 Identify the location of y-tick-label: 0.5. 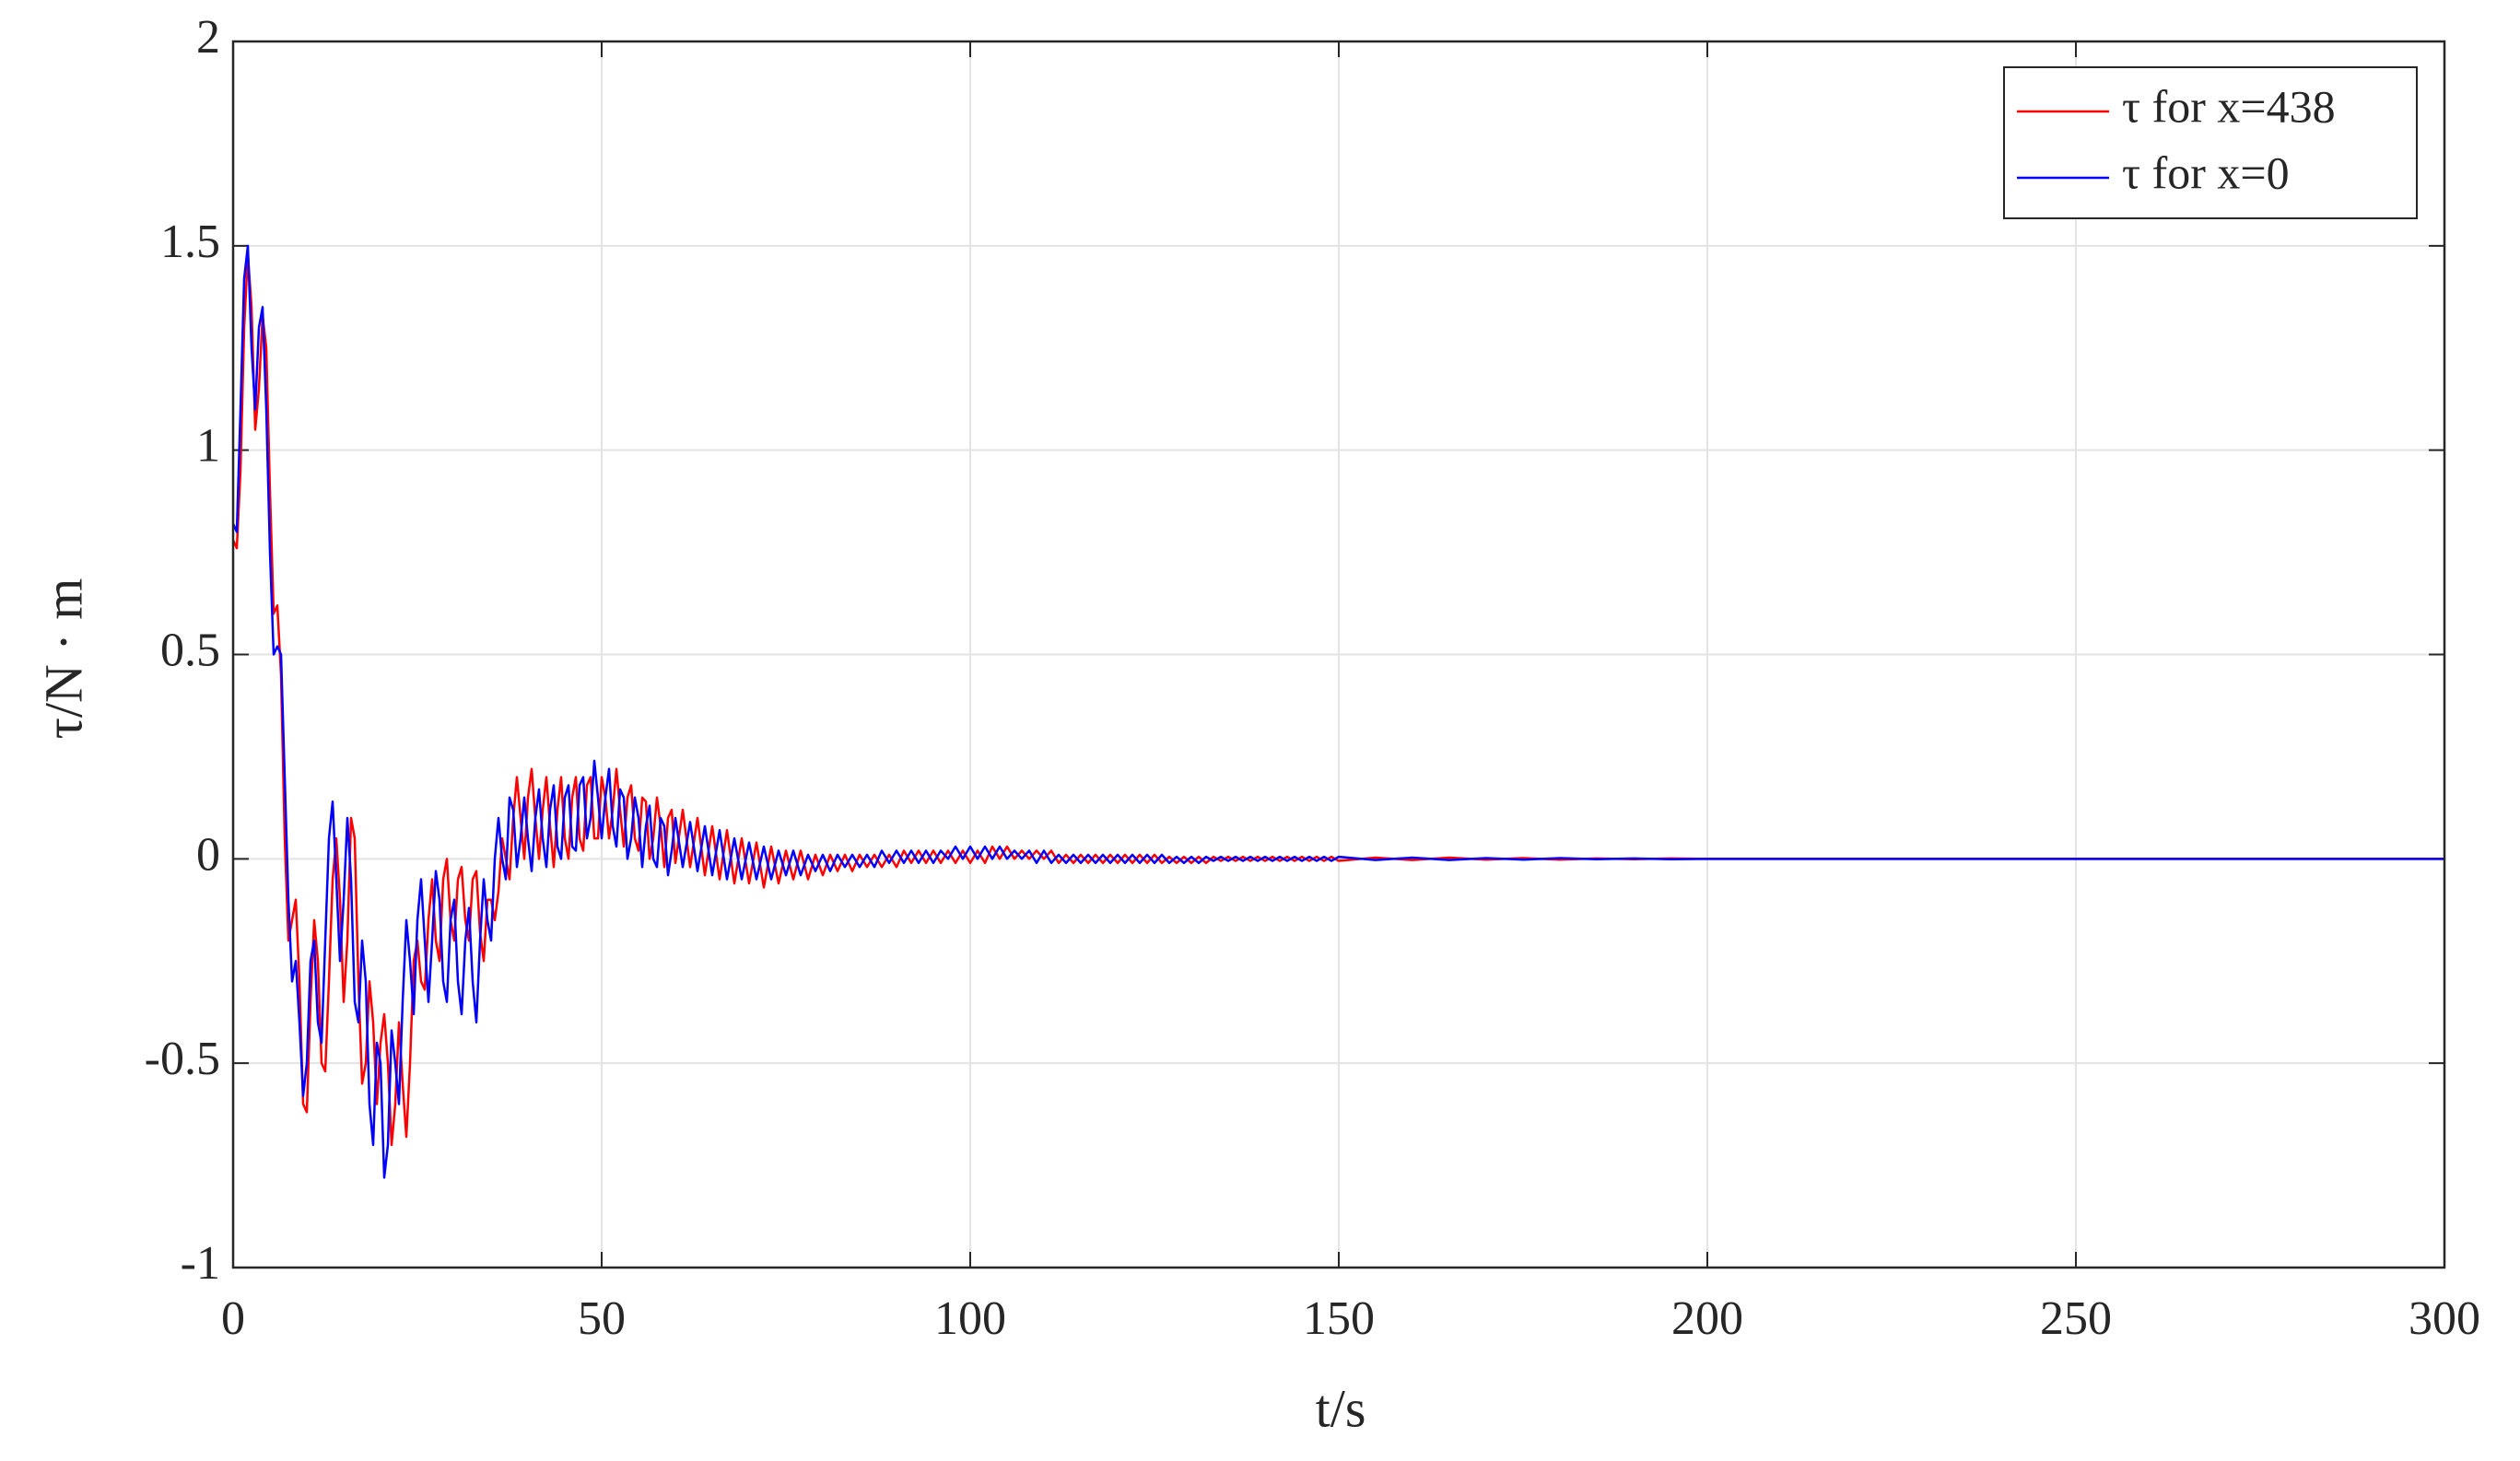
(190, 650).